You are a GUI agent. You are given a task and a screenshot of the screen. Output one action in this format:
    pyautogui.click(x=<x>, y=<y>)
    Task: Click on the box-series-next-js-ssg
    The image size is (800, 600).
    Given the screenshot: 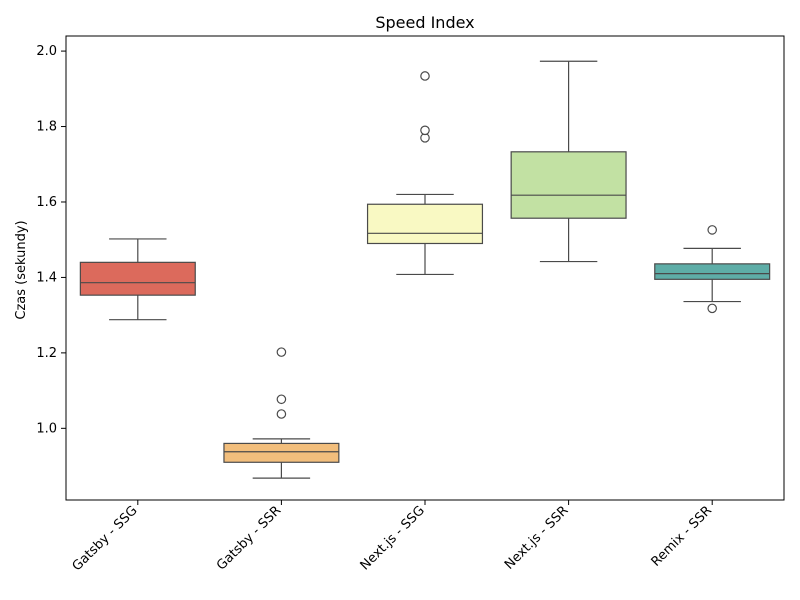 What is the action you would take?
    pyautogui.click(x=425, y=173)
    